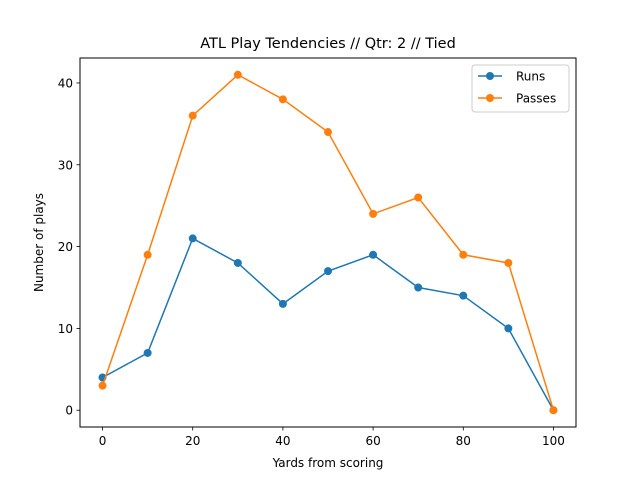  I want to click on x-tick-label: 20, so click(192, 441).